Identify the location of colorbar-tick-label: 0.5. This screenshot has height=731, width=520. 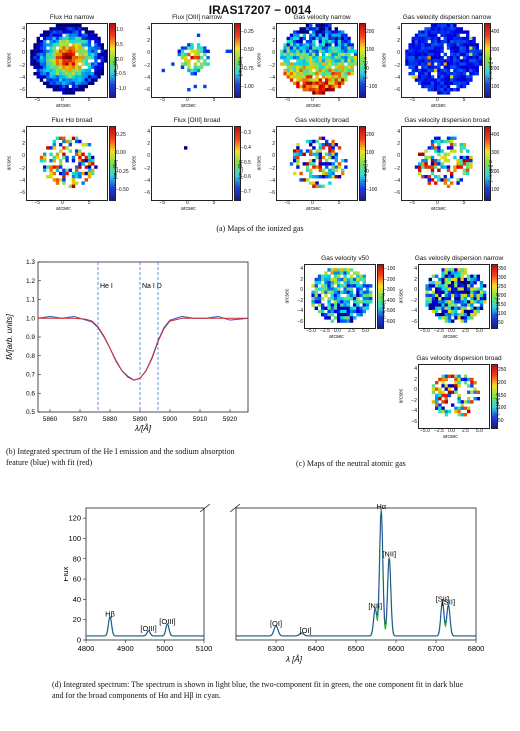
(119, 44).